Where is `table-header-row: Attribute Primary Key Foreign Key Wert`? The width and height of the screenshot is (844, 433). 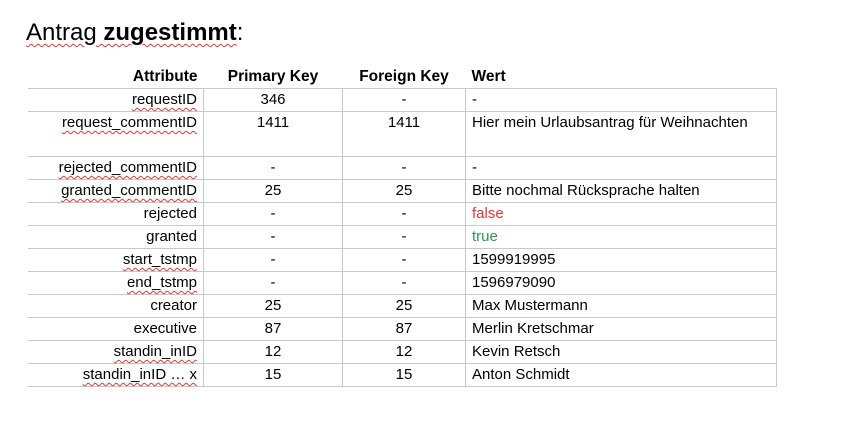
table-header-row: Attribute Primary Key Foreign Key Wert is located at coordinates (402, 77).